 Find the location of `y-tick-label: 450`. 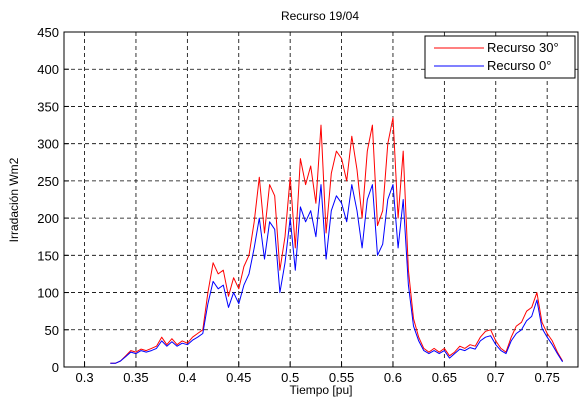

y-tick-label: 450 is located at coordinates (48, 32).